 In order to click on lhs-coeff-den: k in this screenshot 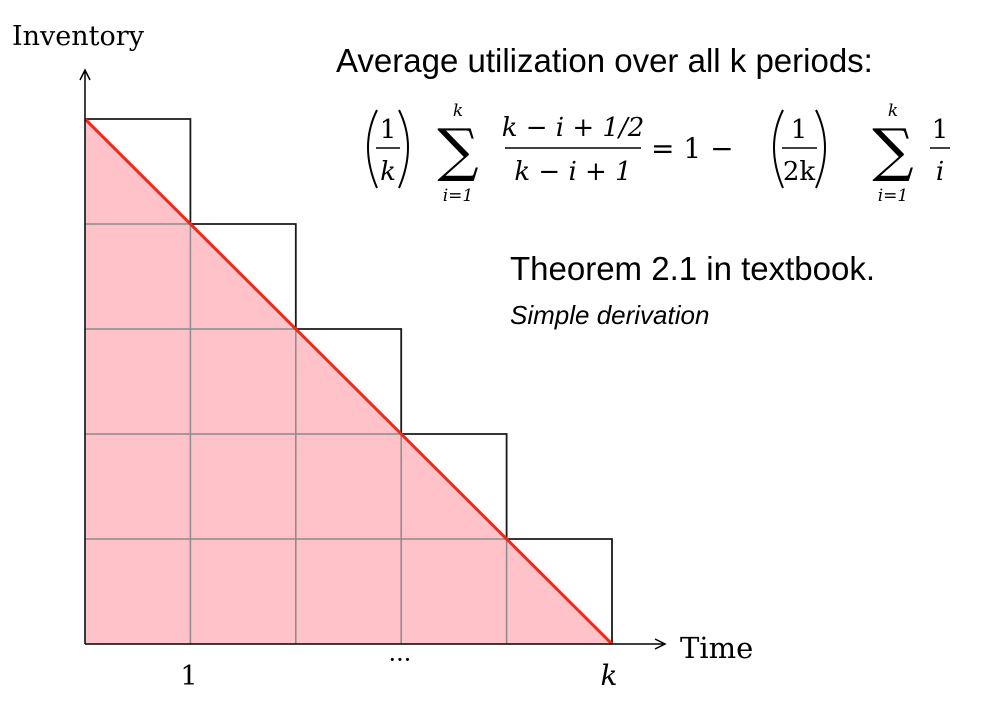, I will do `click(388, 172)`.